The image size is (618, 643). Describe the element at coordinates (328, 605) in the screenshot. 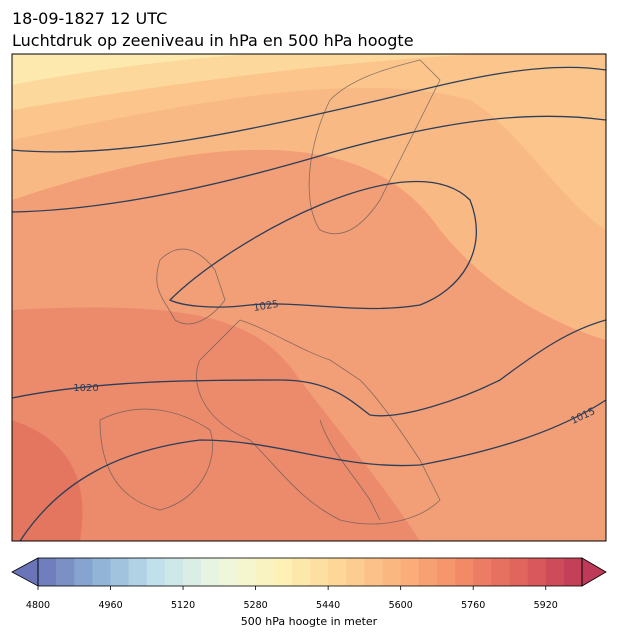

I see `colorbar-tick-label: 5440` at that location.